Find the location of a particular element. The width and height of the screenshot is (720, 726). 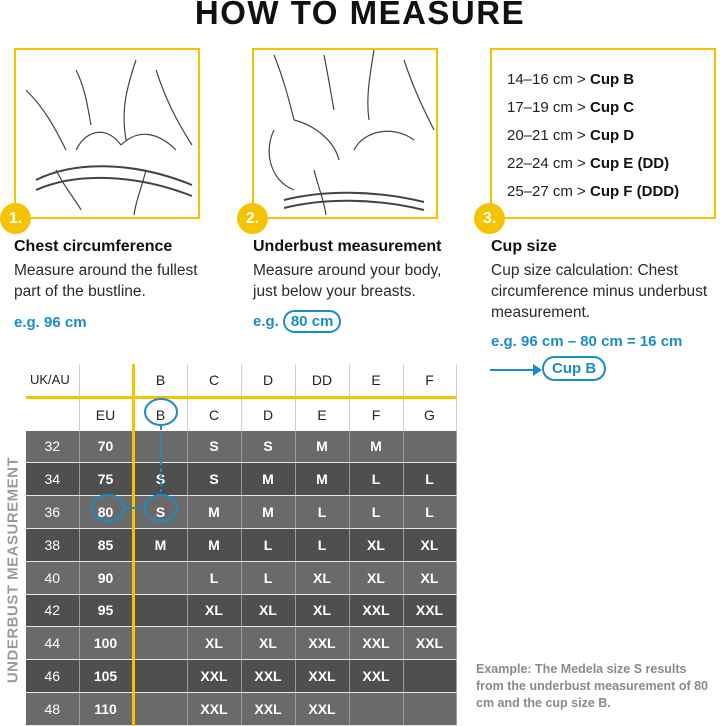

cup-list-item: 20–21 cm > Cup D is located at coordinates (571, 135).